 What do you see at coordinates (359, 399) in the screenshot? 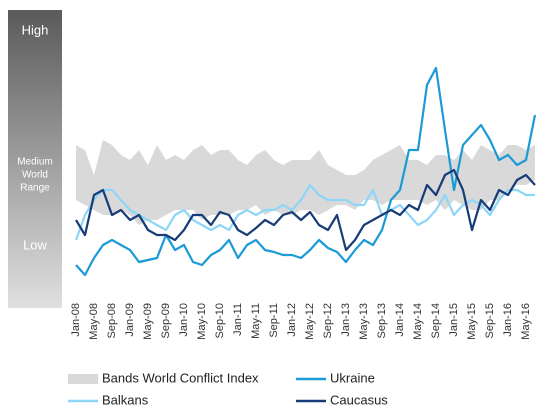
I see `legend-label: Caucasus` at bounding box center [359, 399].